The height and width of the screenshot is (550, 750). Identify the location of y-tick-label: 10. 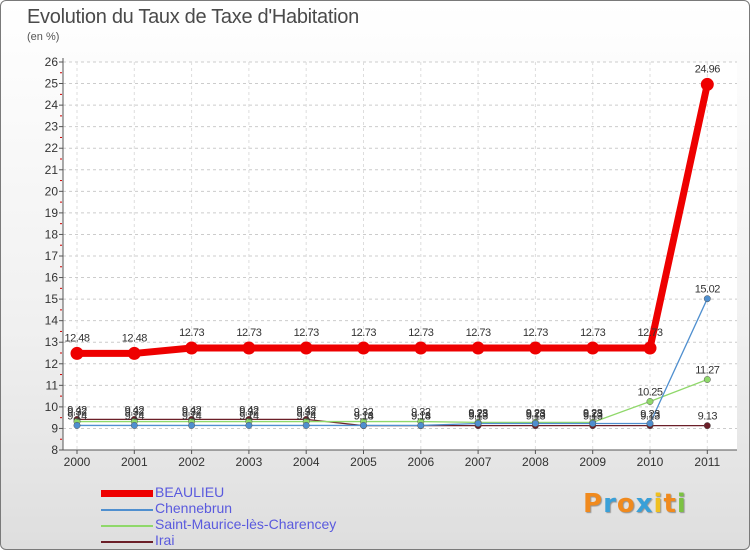
(52, 407).